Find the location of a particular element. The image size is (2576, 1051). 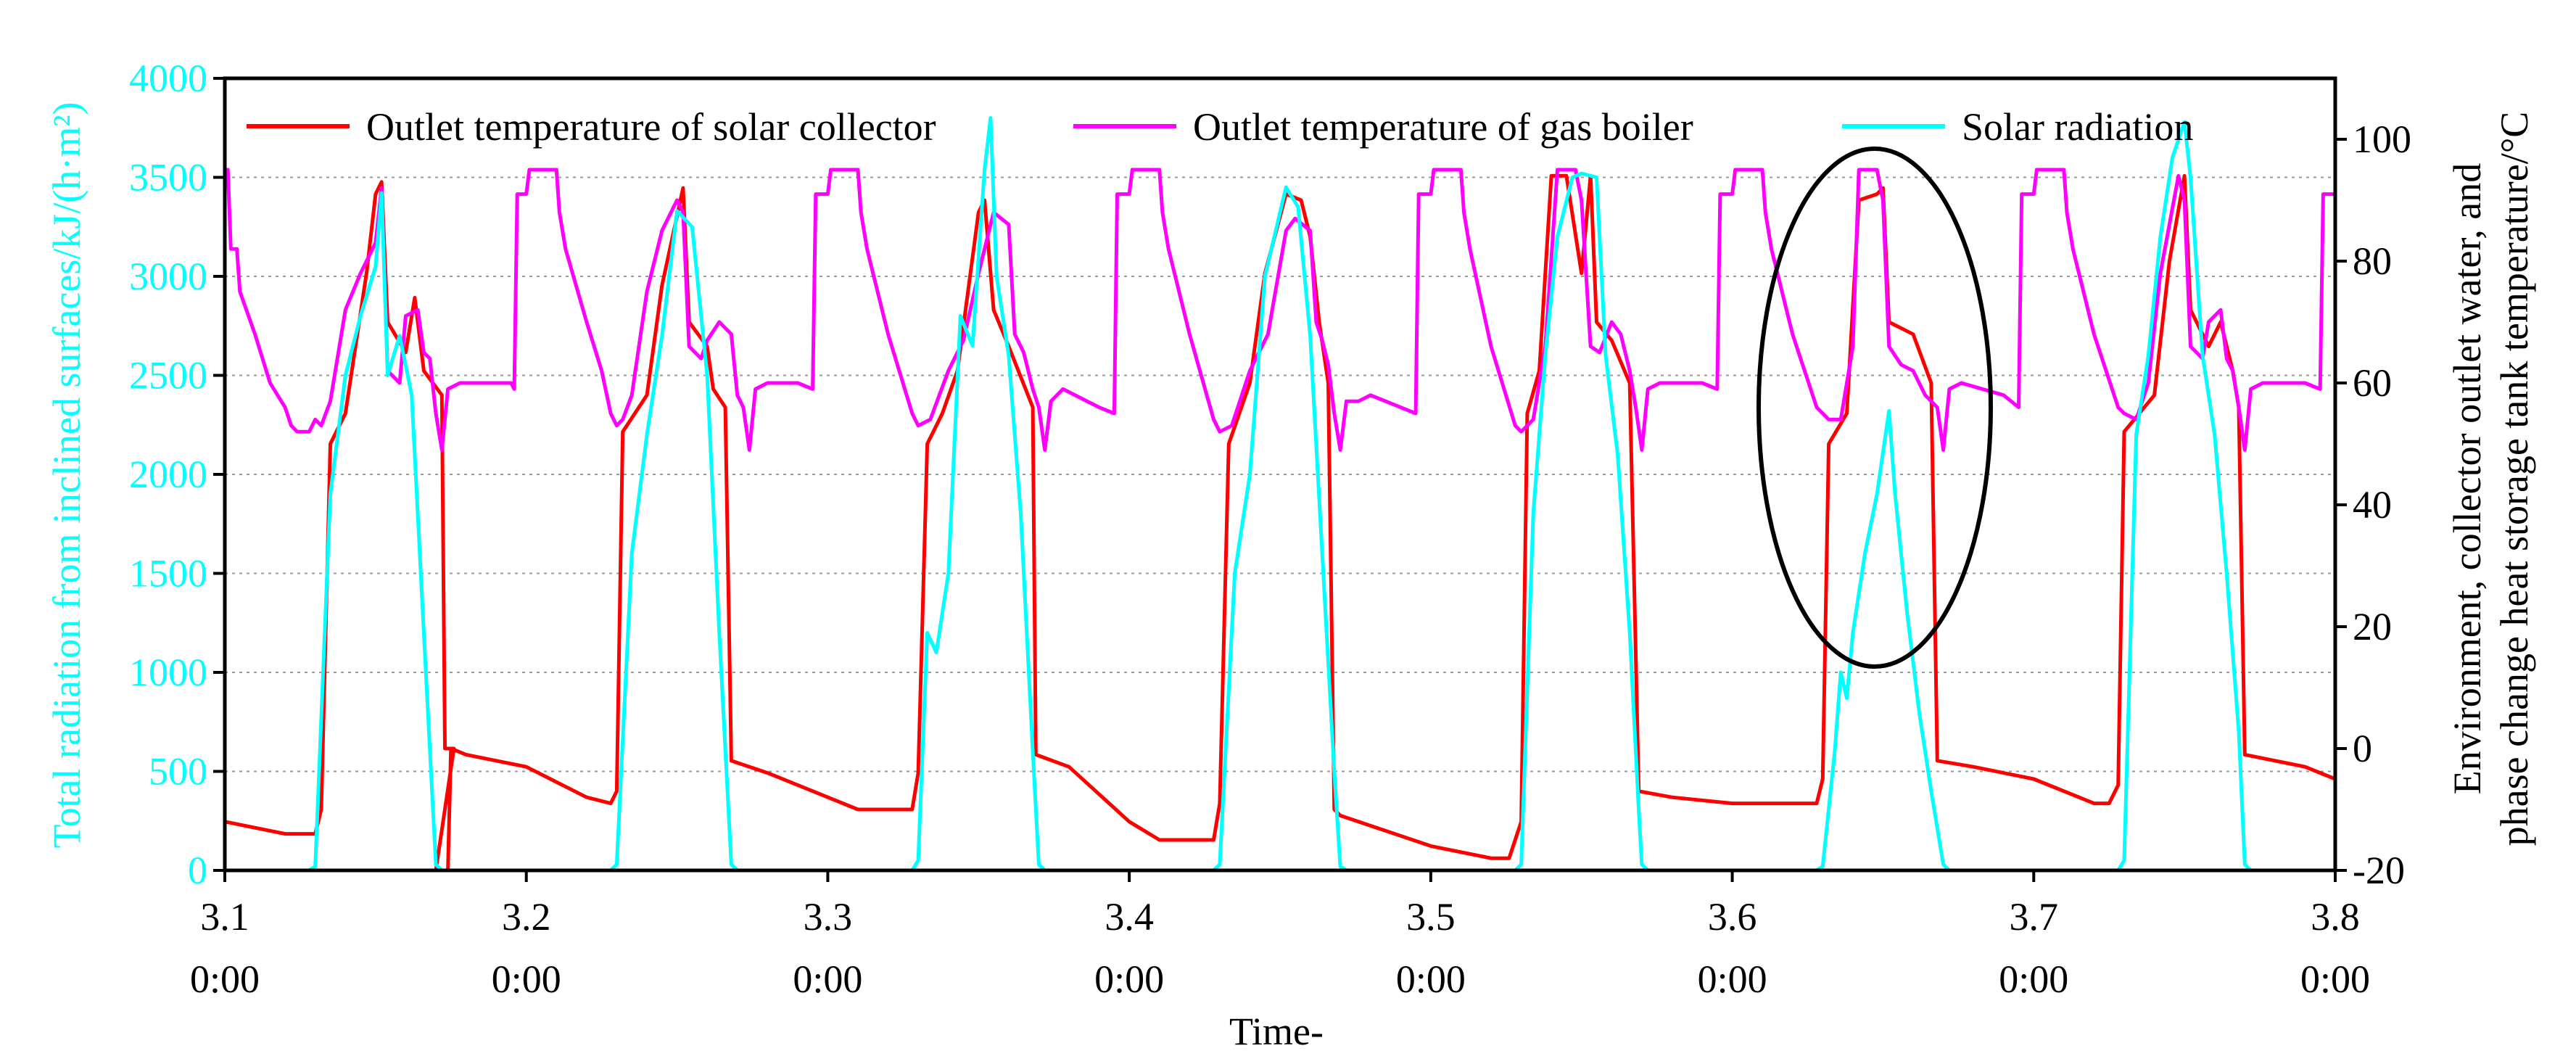

x-tick-label: 3.7 is located at coordinates (2035, 917).